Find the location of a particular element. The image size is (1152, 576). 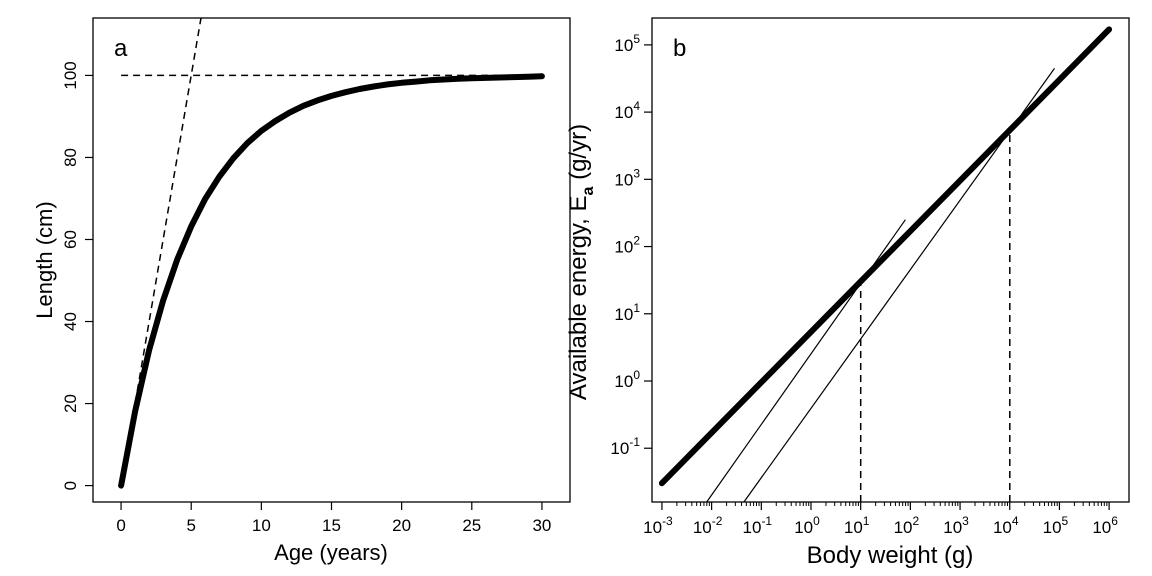

y-tick-label: 10³ is located at coordinates (627, 177).